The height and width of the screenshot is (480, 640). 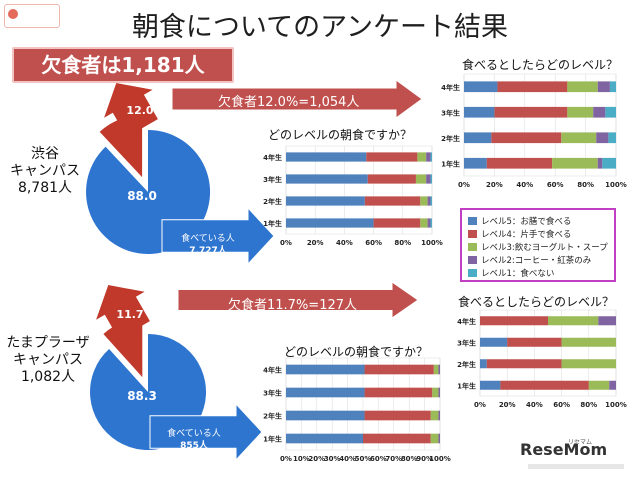 I want to click on campus-name-line1: たまプラーザ, so click(x=48, y=343).